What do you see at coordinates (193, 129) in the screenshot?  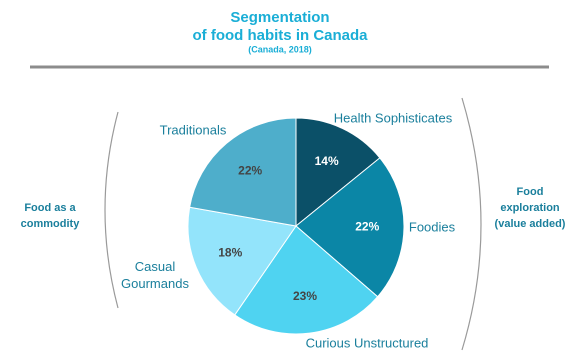 I see `category-label: Traditionals` at bounding box center [193, 129].